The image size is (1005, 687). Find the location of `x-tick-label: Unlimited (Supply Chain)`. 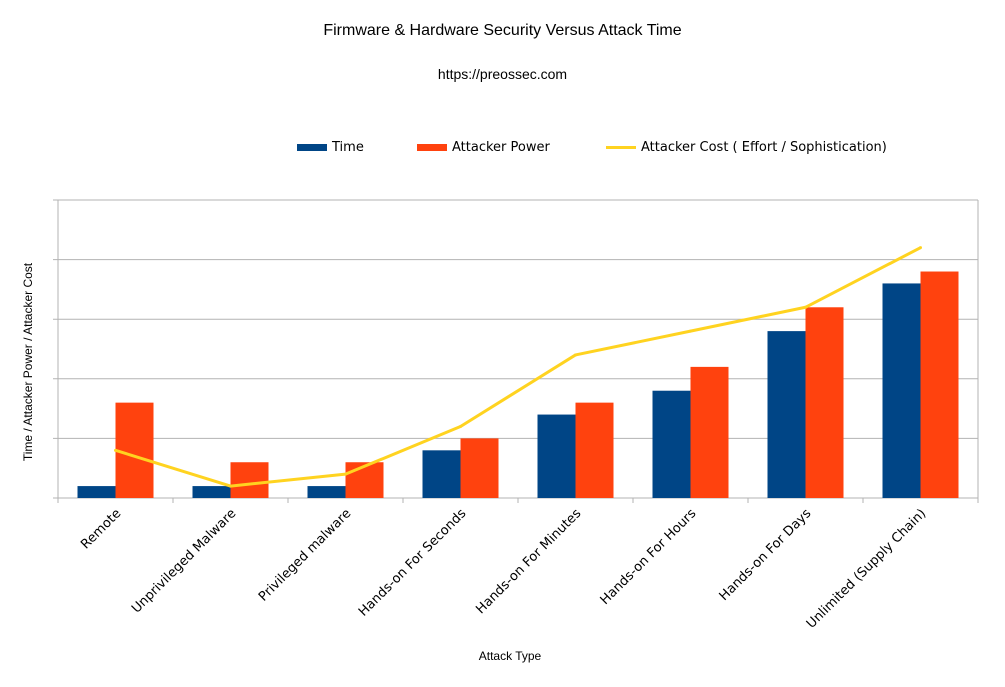

x-tick-label: Unlimited (Supply Chain) is located at coordinates (866, 568).